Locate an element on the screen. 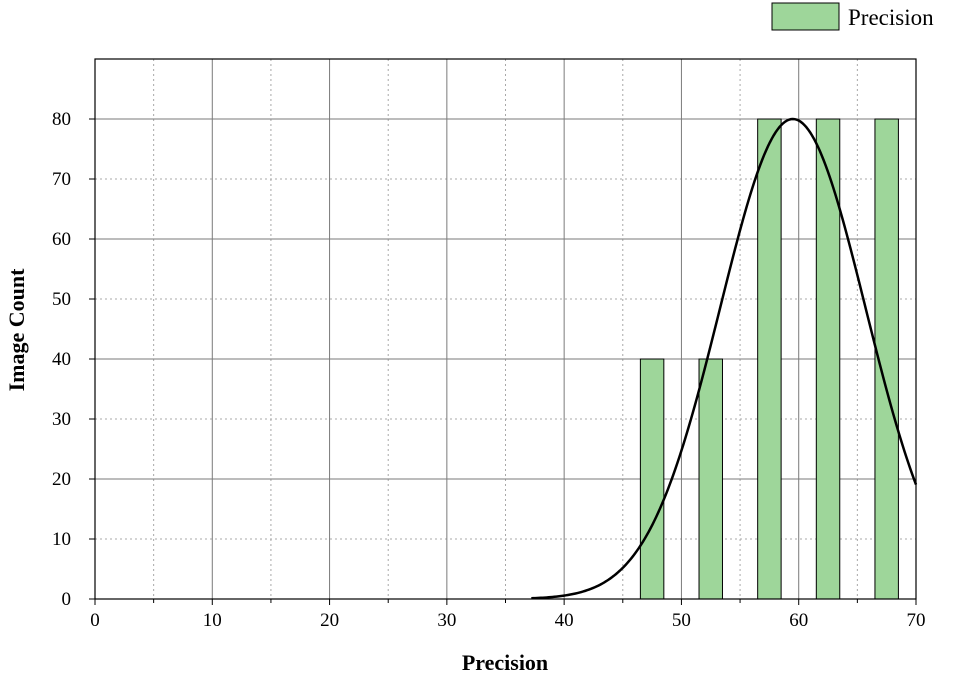  y-tick-label: 30 is located at coordinates (61, 419).